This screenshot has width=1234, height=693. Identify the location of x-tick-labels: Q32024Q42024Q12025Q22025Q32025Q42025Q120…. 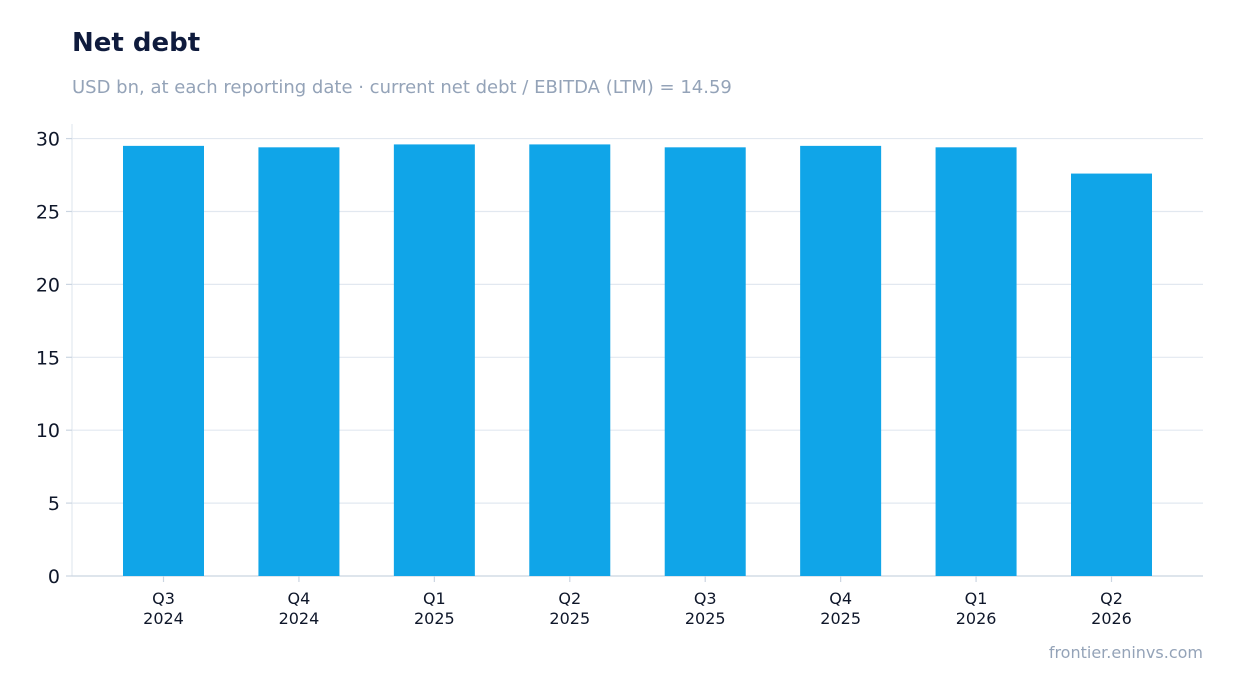
(637, 602).